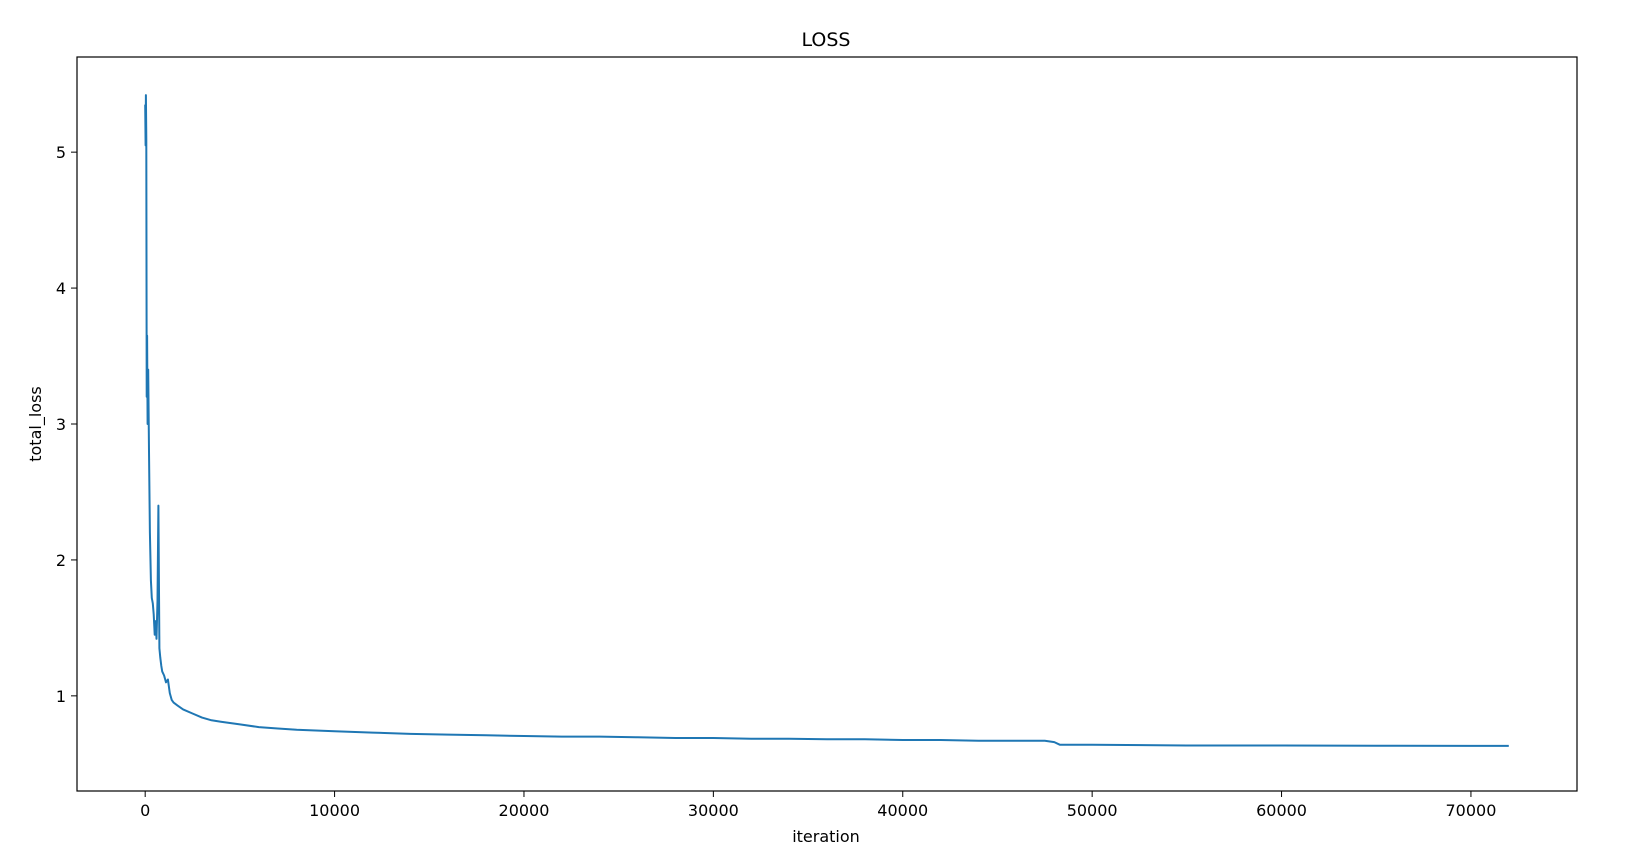 Image resolution: width=1630 pixels, height=848 pixels. Describe the element at coordinates (826, 40) in the screenshot. I see `chart-title: LOSS` at that location.